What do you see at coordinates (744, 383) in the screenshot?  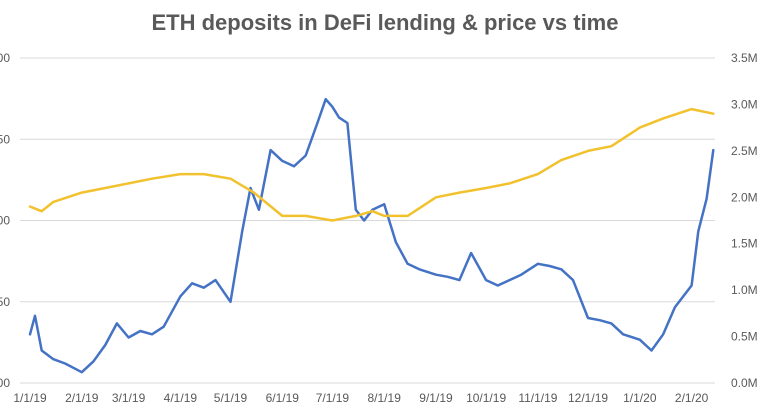 I see `y-right-tick-label: 0.0M` at bounding box center [744, 383].